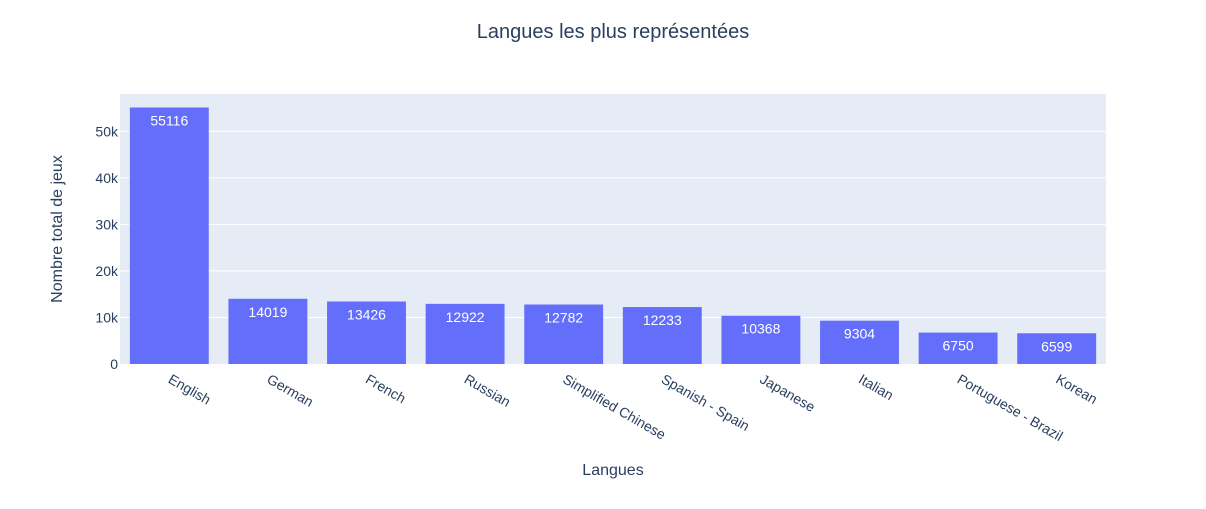 The image size is (1206, 509). I want to click on x-tick-label: Russian, so click(488, 390).